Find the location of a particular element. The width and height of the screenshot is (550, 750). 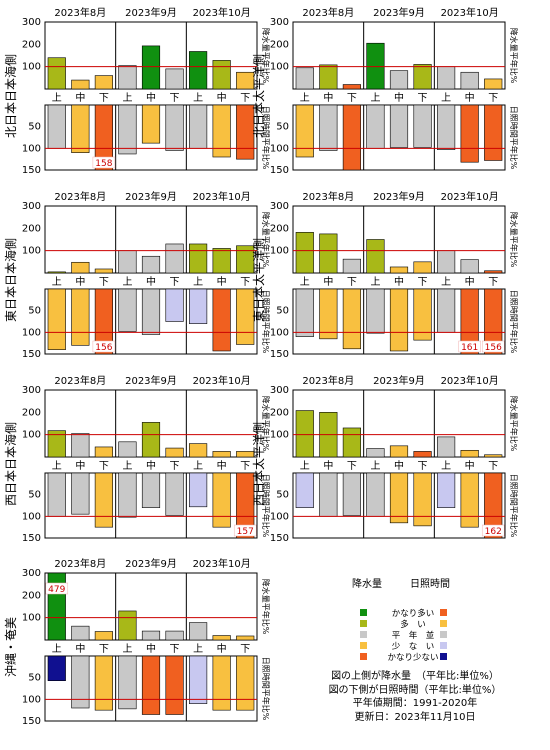

region-label: 北日本太平洋側 is located at coordinates (258, 96).